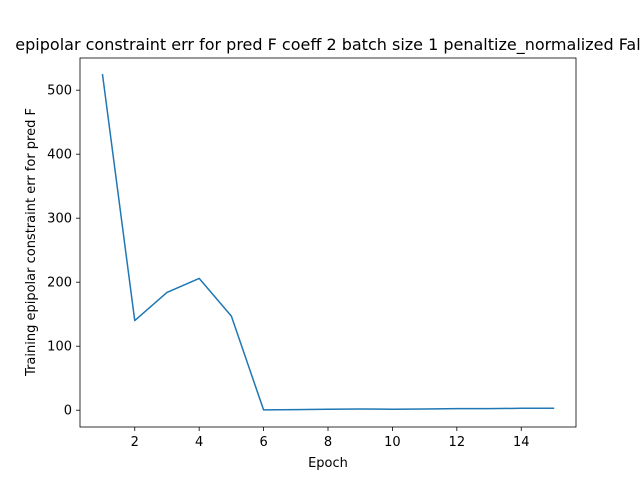 This screenshot has height=480, width=640. What do you see at coordinates (59, 219) in the screenshot?
I see `y-tick-label: 300` at bounding box center [59, 219].